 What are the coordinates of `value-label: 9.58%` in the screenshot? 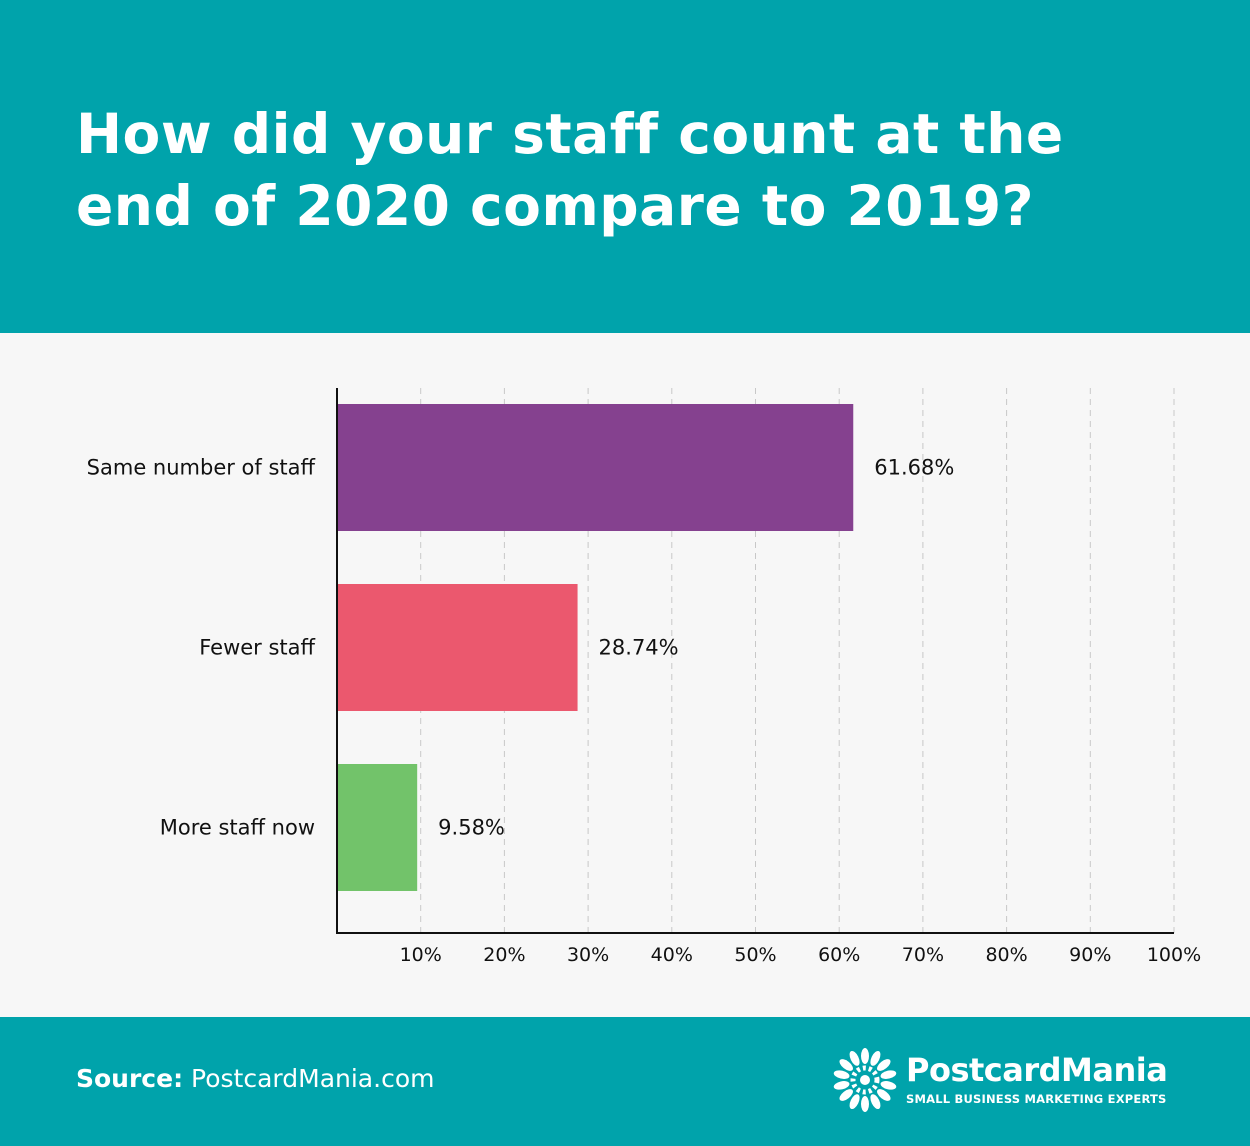 It's located at (471, 828).